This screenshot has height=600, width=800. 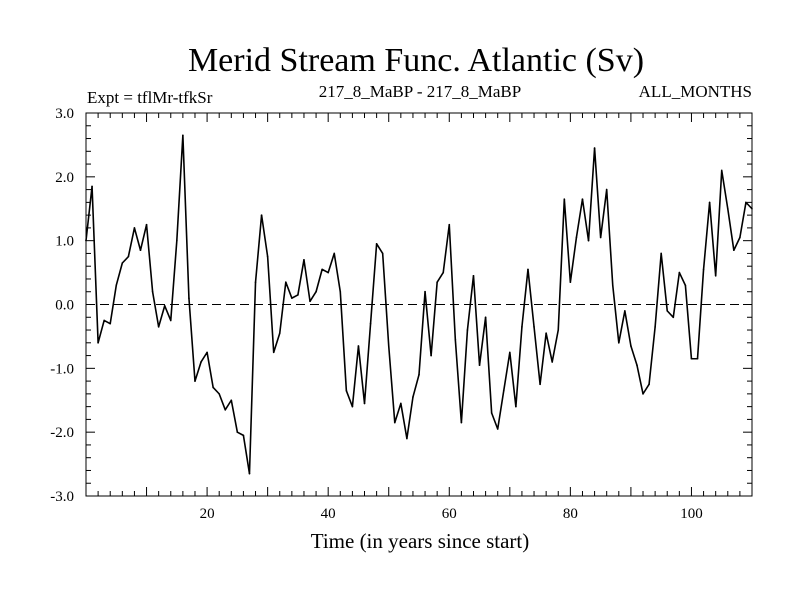 I want to click on y-tick-label: -3.0, so click(x=62, y=497).